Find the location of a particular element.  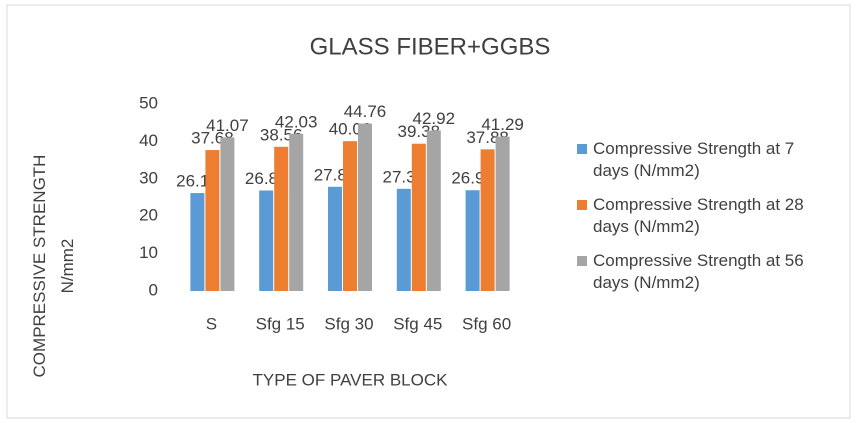

data-label: 44.76 is located at coordinates (365, 111).